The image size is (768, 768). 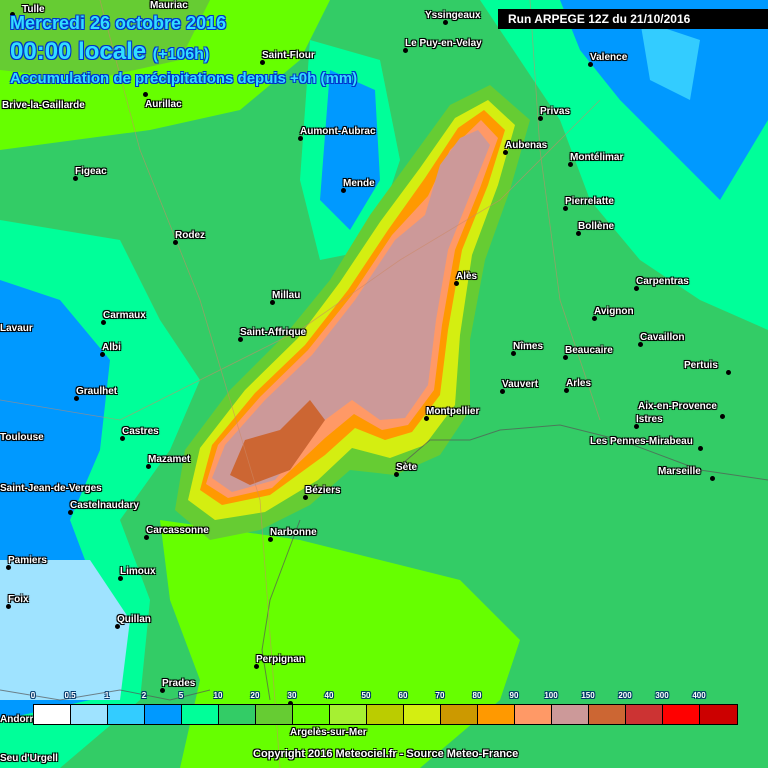 What do you see at coordinates (109, 52) in the screenshot?
I see `forecast-time: 00:00 locale (+106h)` at bounding box center [109, 52].